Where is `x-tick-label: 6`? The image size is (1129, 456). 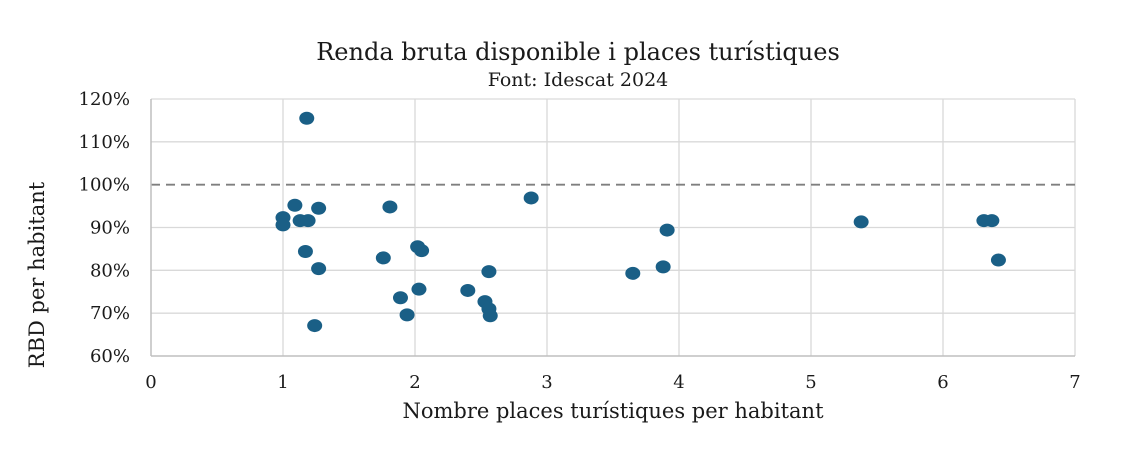
x-tick-label: 6 is located at coordinates (942, 382).